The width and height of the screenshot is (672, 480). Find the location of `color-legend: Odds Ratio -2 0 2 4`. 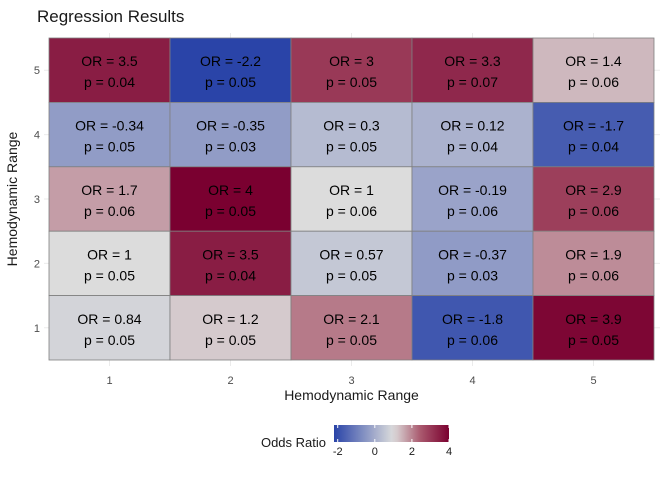

color-legend: Odds Ratio -2 0 2 4 is located at coordinates (356, 441).